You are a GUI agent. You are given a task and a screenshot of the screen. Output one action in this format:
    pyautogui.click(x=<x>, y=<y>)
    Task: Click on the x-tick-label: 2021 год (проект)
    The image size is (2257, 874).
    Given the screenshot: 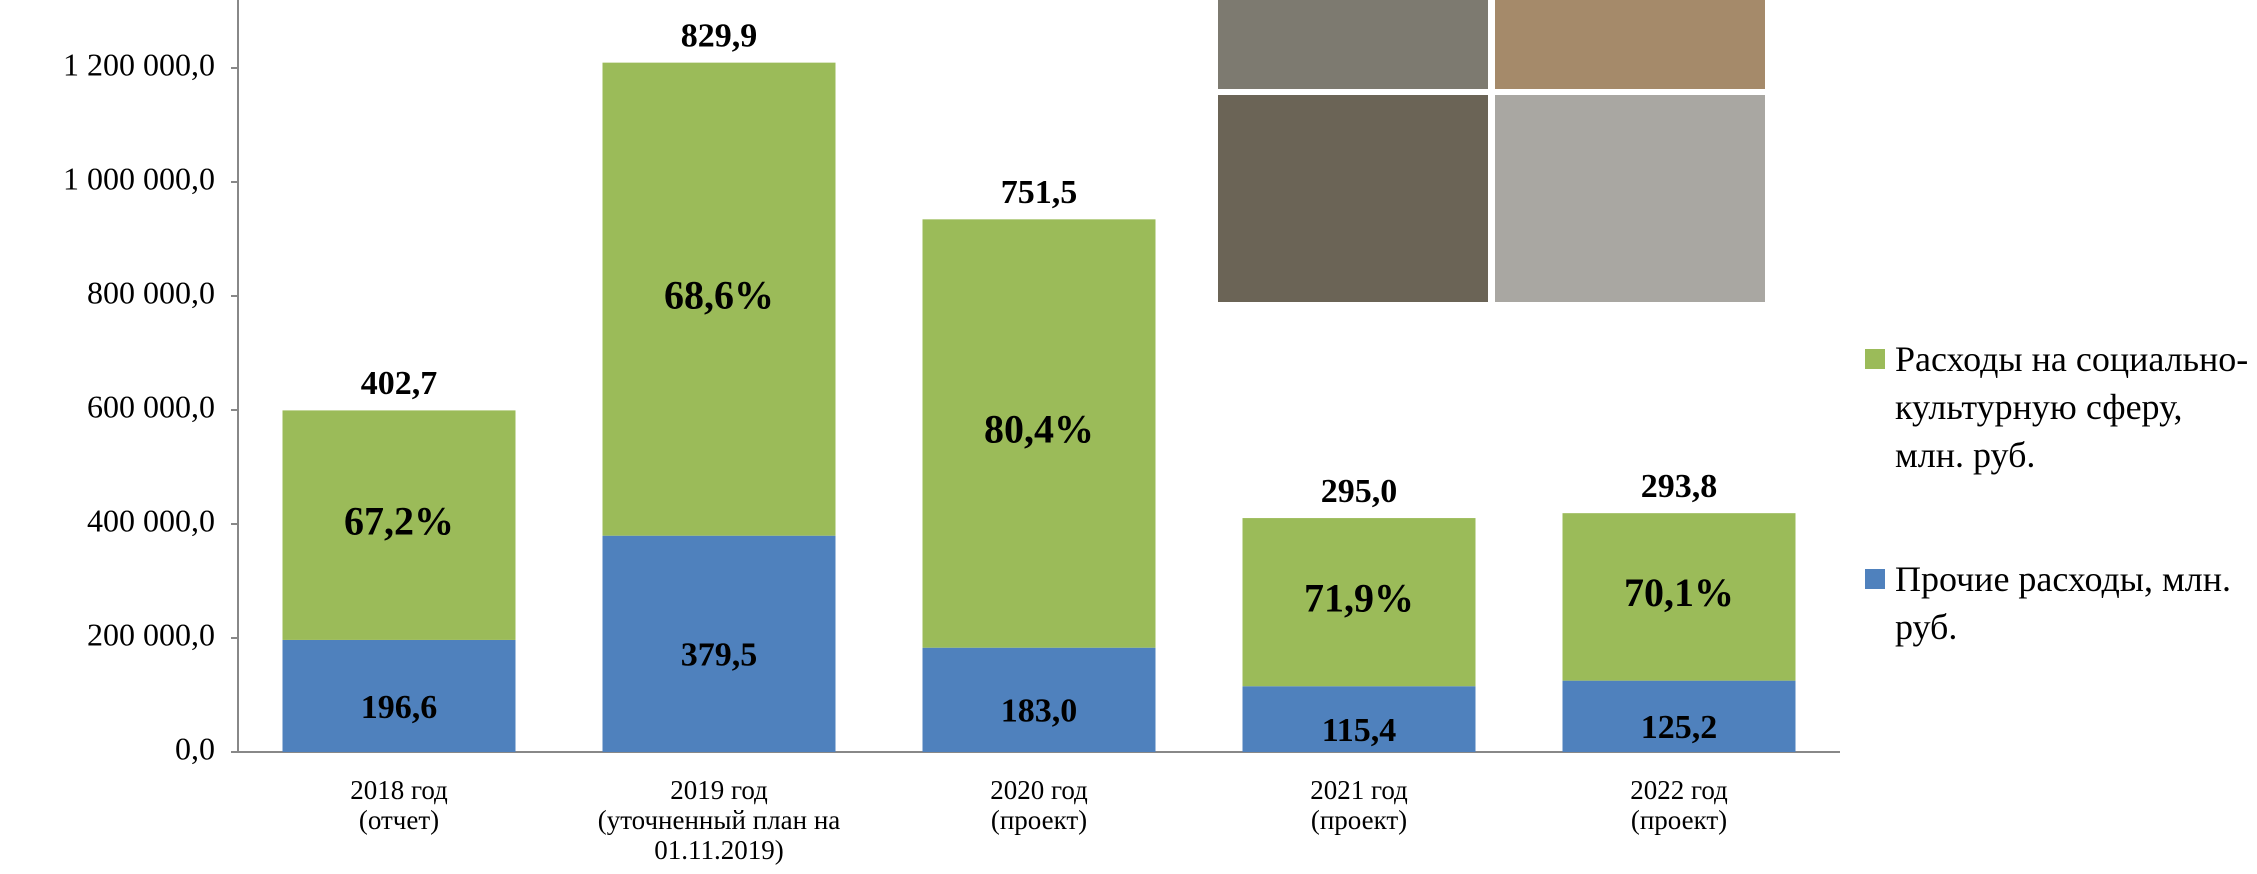 What is the action you would take?
    pyautogui.click(x=1359, y=805)
    